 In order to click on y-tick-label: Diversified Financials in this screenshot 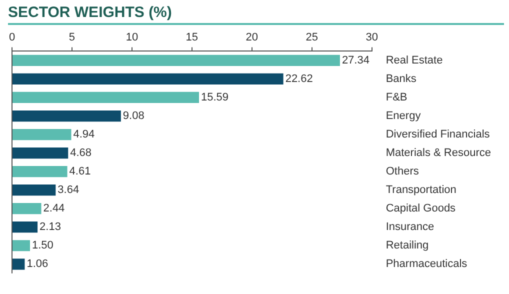, I will do `click(438, 134)`.